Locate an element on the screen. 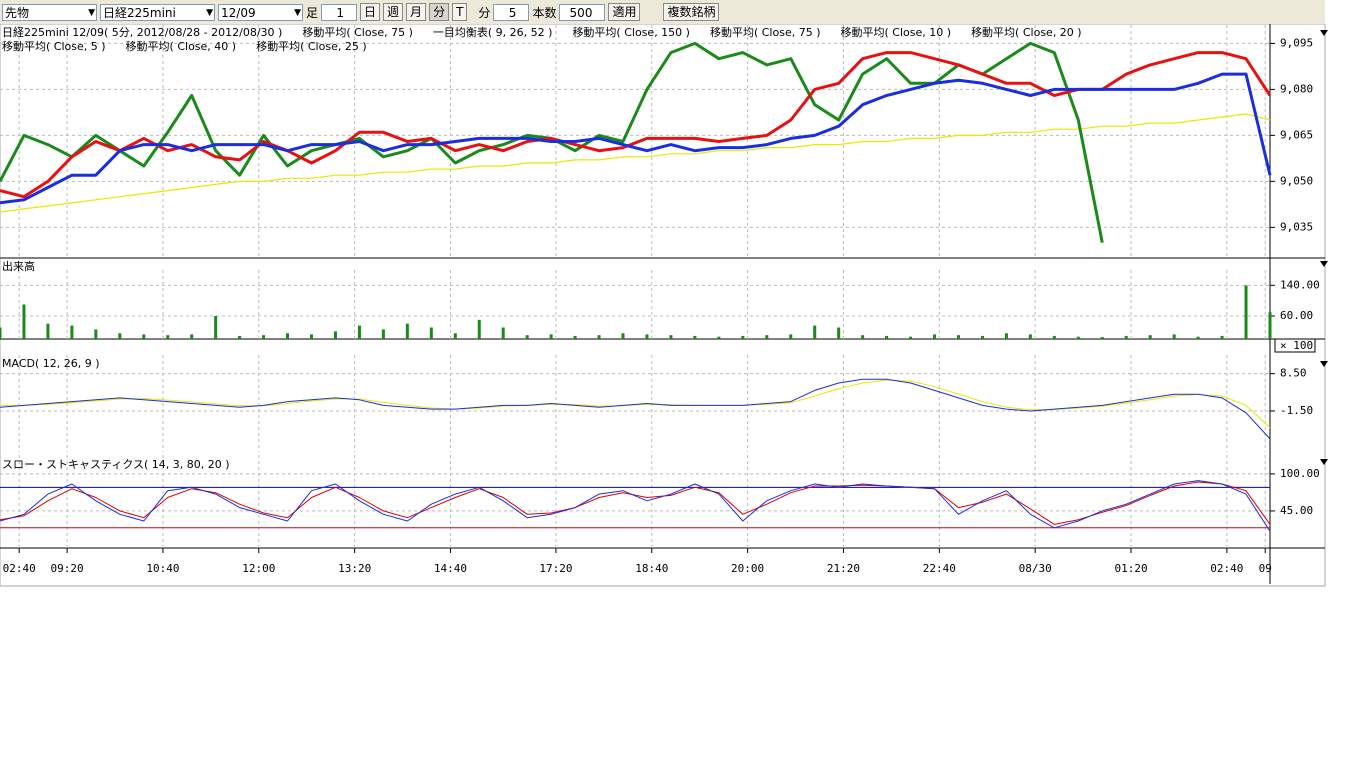 The height and width of the screenshot is (768, 1366). y-tick-label: 100.00 is located at coordinates (1300, 473).